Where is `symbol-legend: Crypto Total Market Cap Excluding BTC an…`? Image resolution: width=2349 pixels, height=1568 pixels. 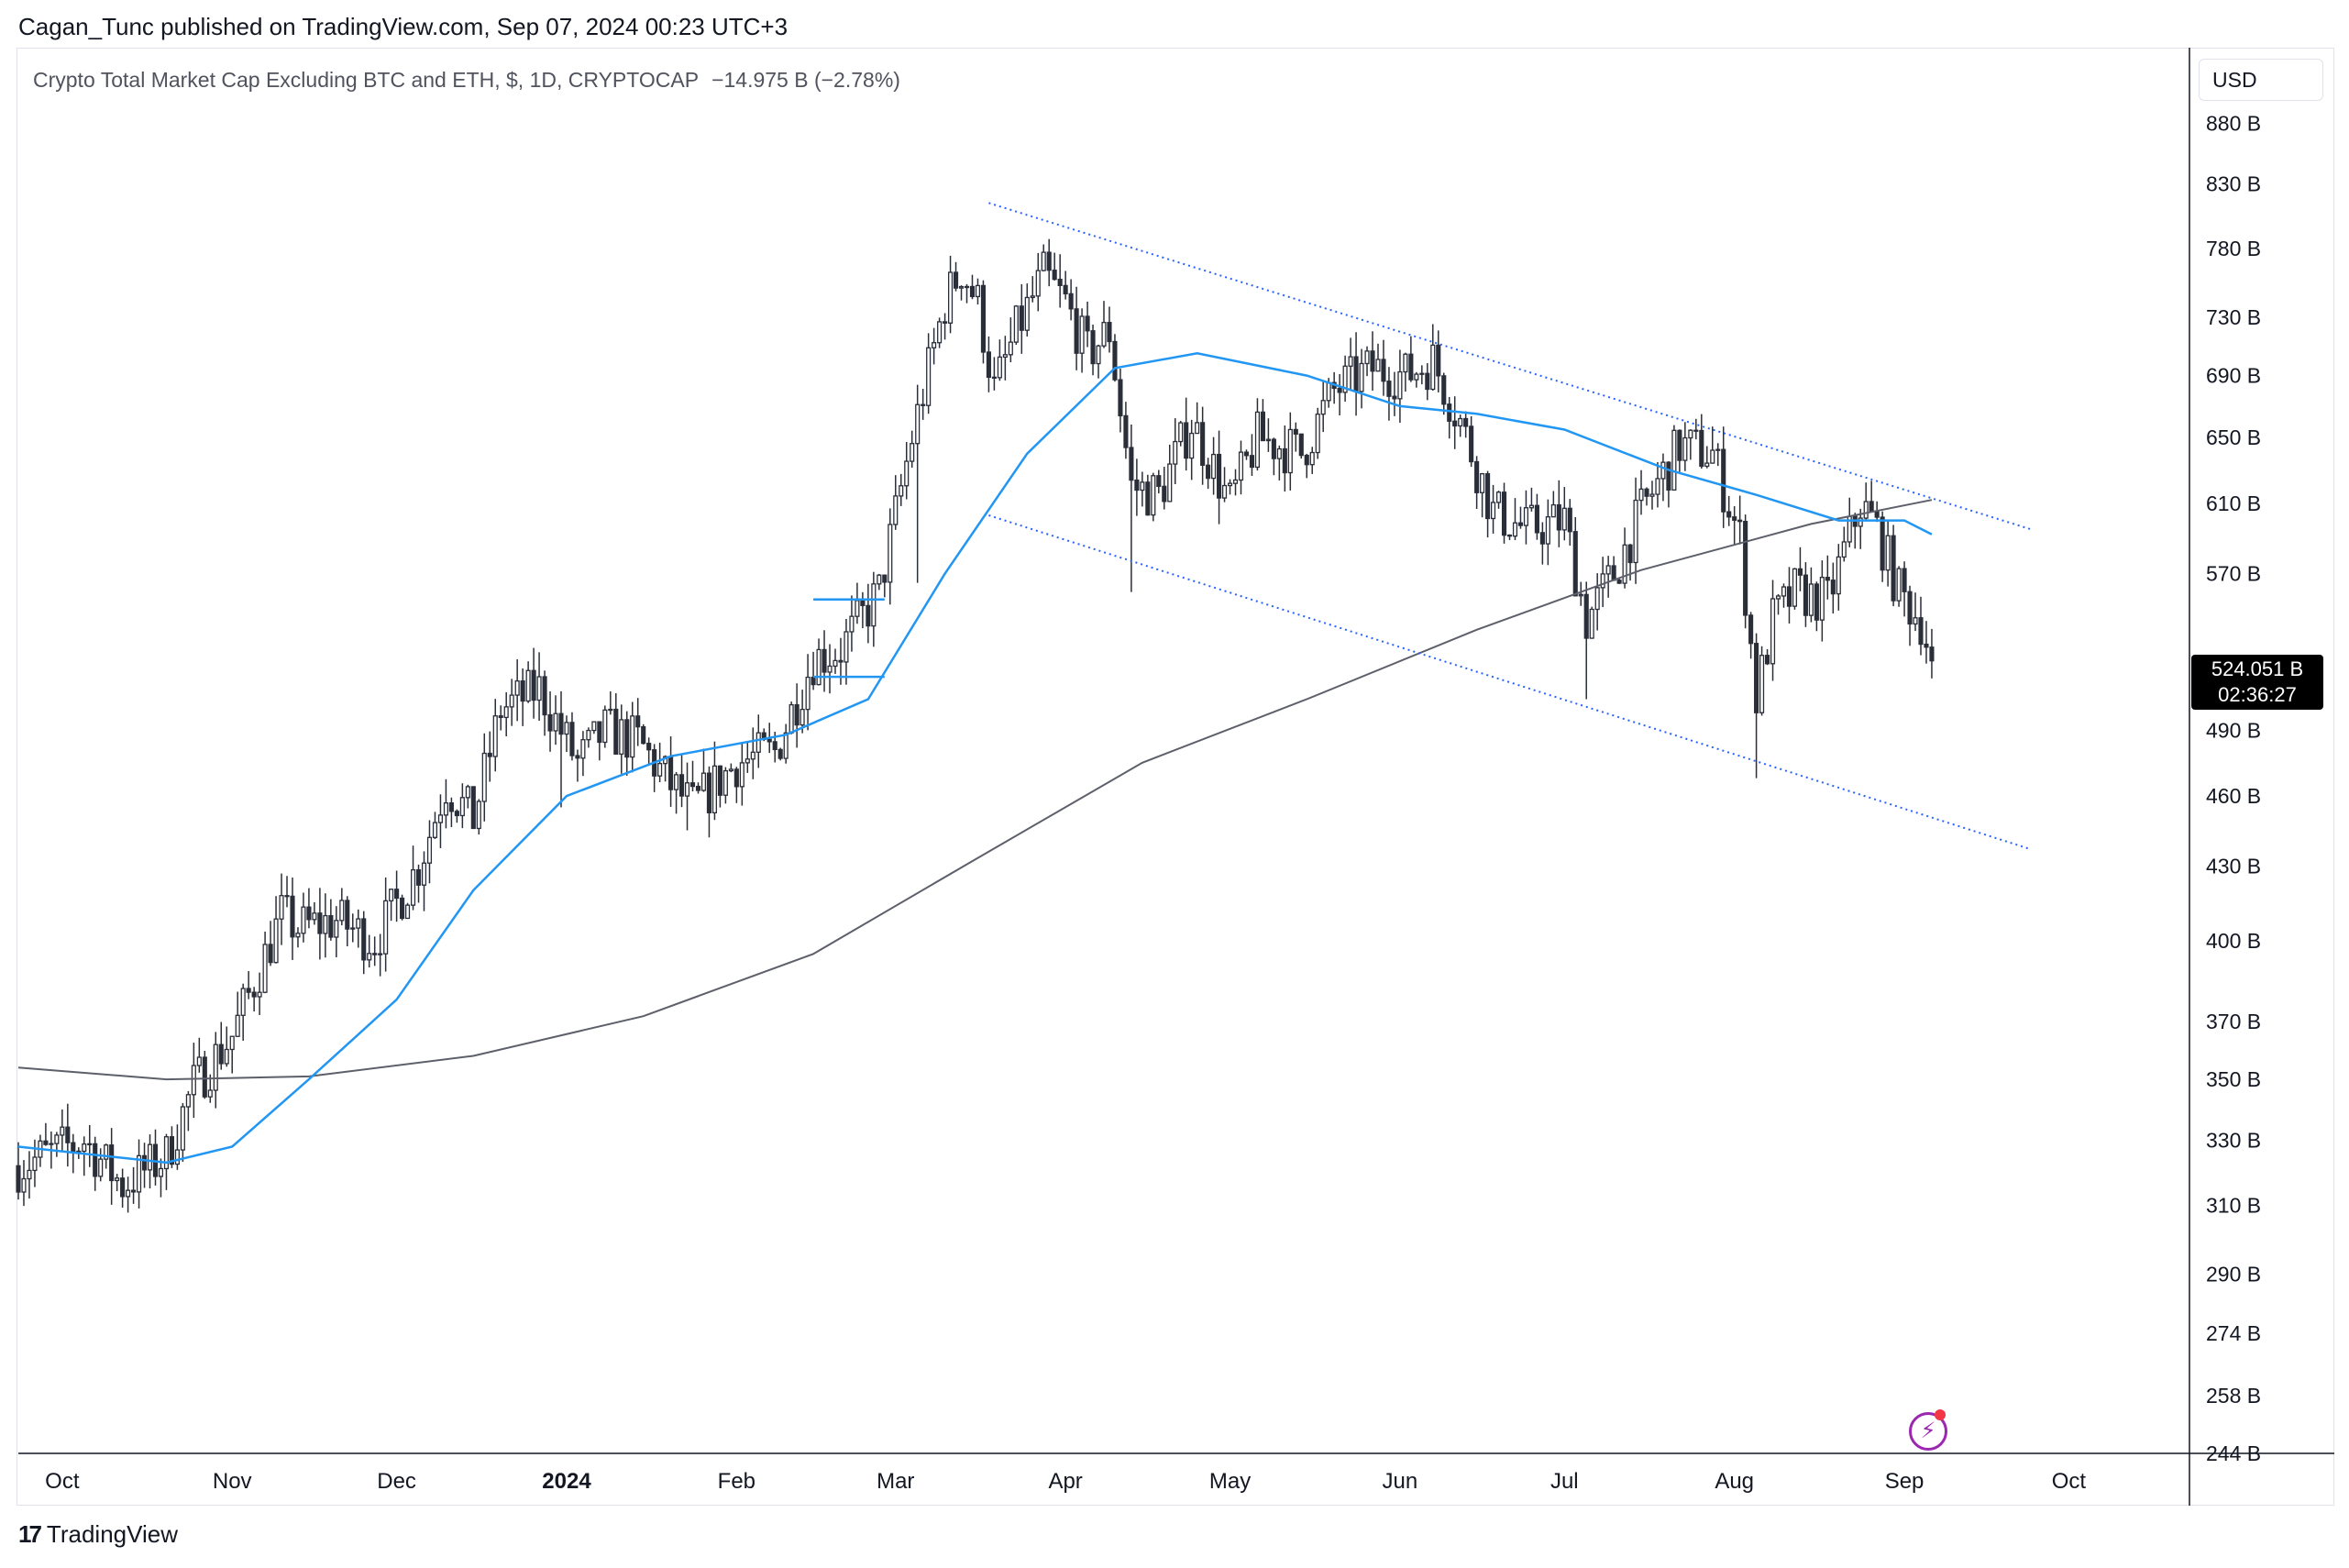 symbol-legend: Crypto Total Market Cap Excluding BTC an… is located at coordinates (466, 80).